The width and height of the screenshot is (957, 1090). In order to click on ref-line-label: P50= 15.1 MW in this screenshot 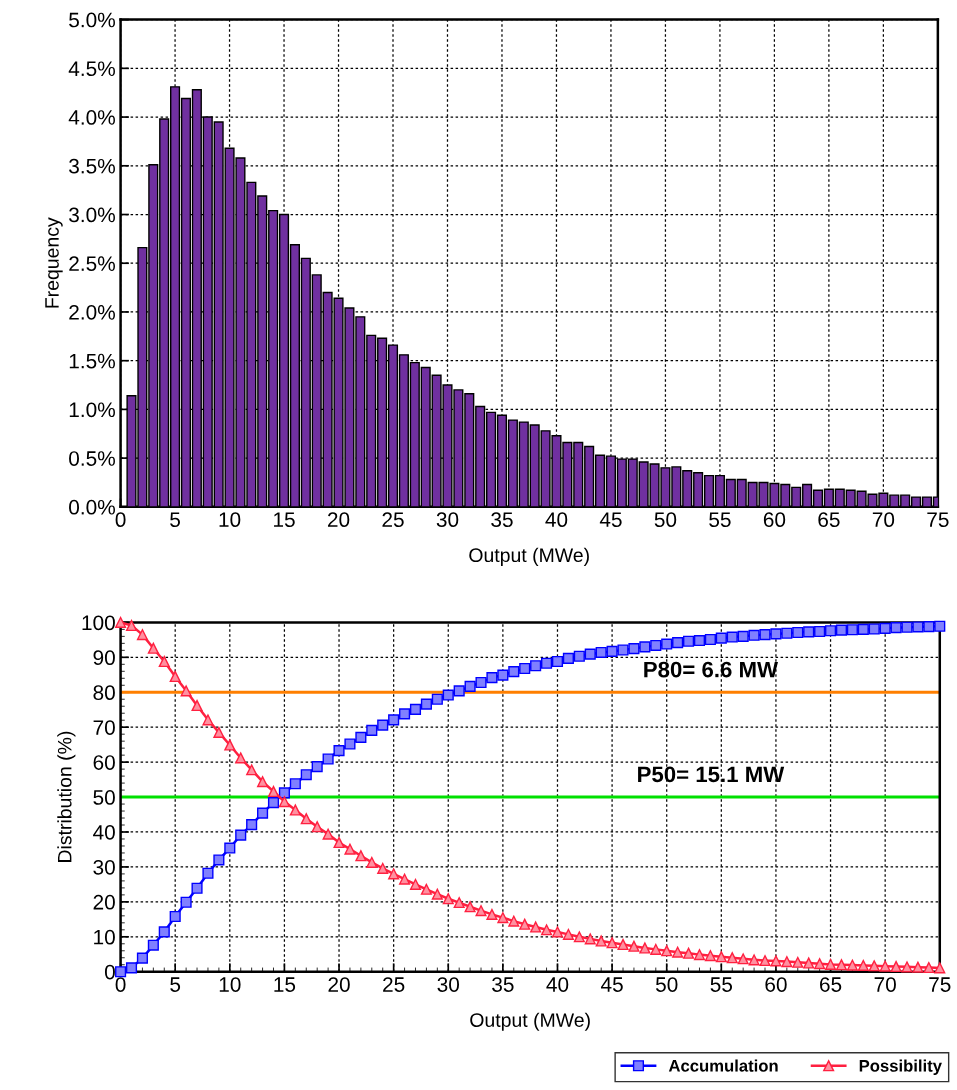, I will do `click(711, 774)`.